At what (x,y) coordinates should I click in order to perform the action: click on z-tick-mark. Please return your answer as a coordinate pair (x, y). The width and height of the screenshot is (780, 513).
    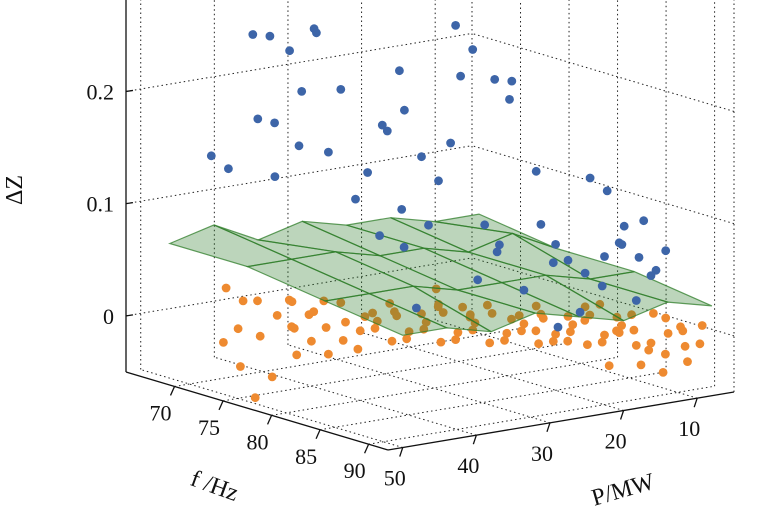
    Looking at the image, I should click on (129, 315).